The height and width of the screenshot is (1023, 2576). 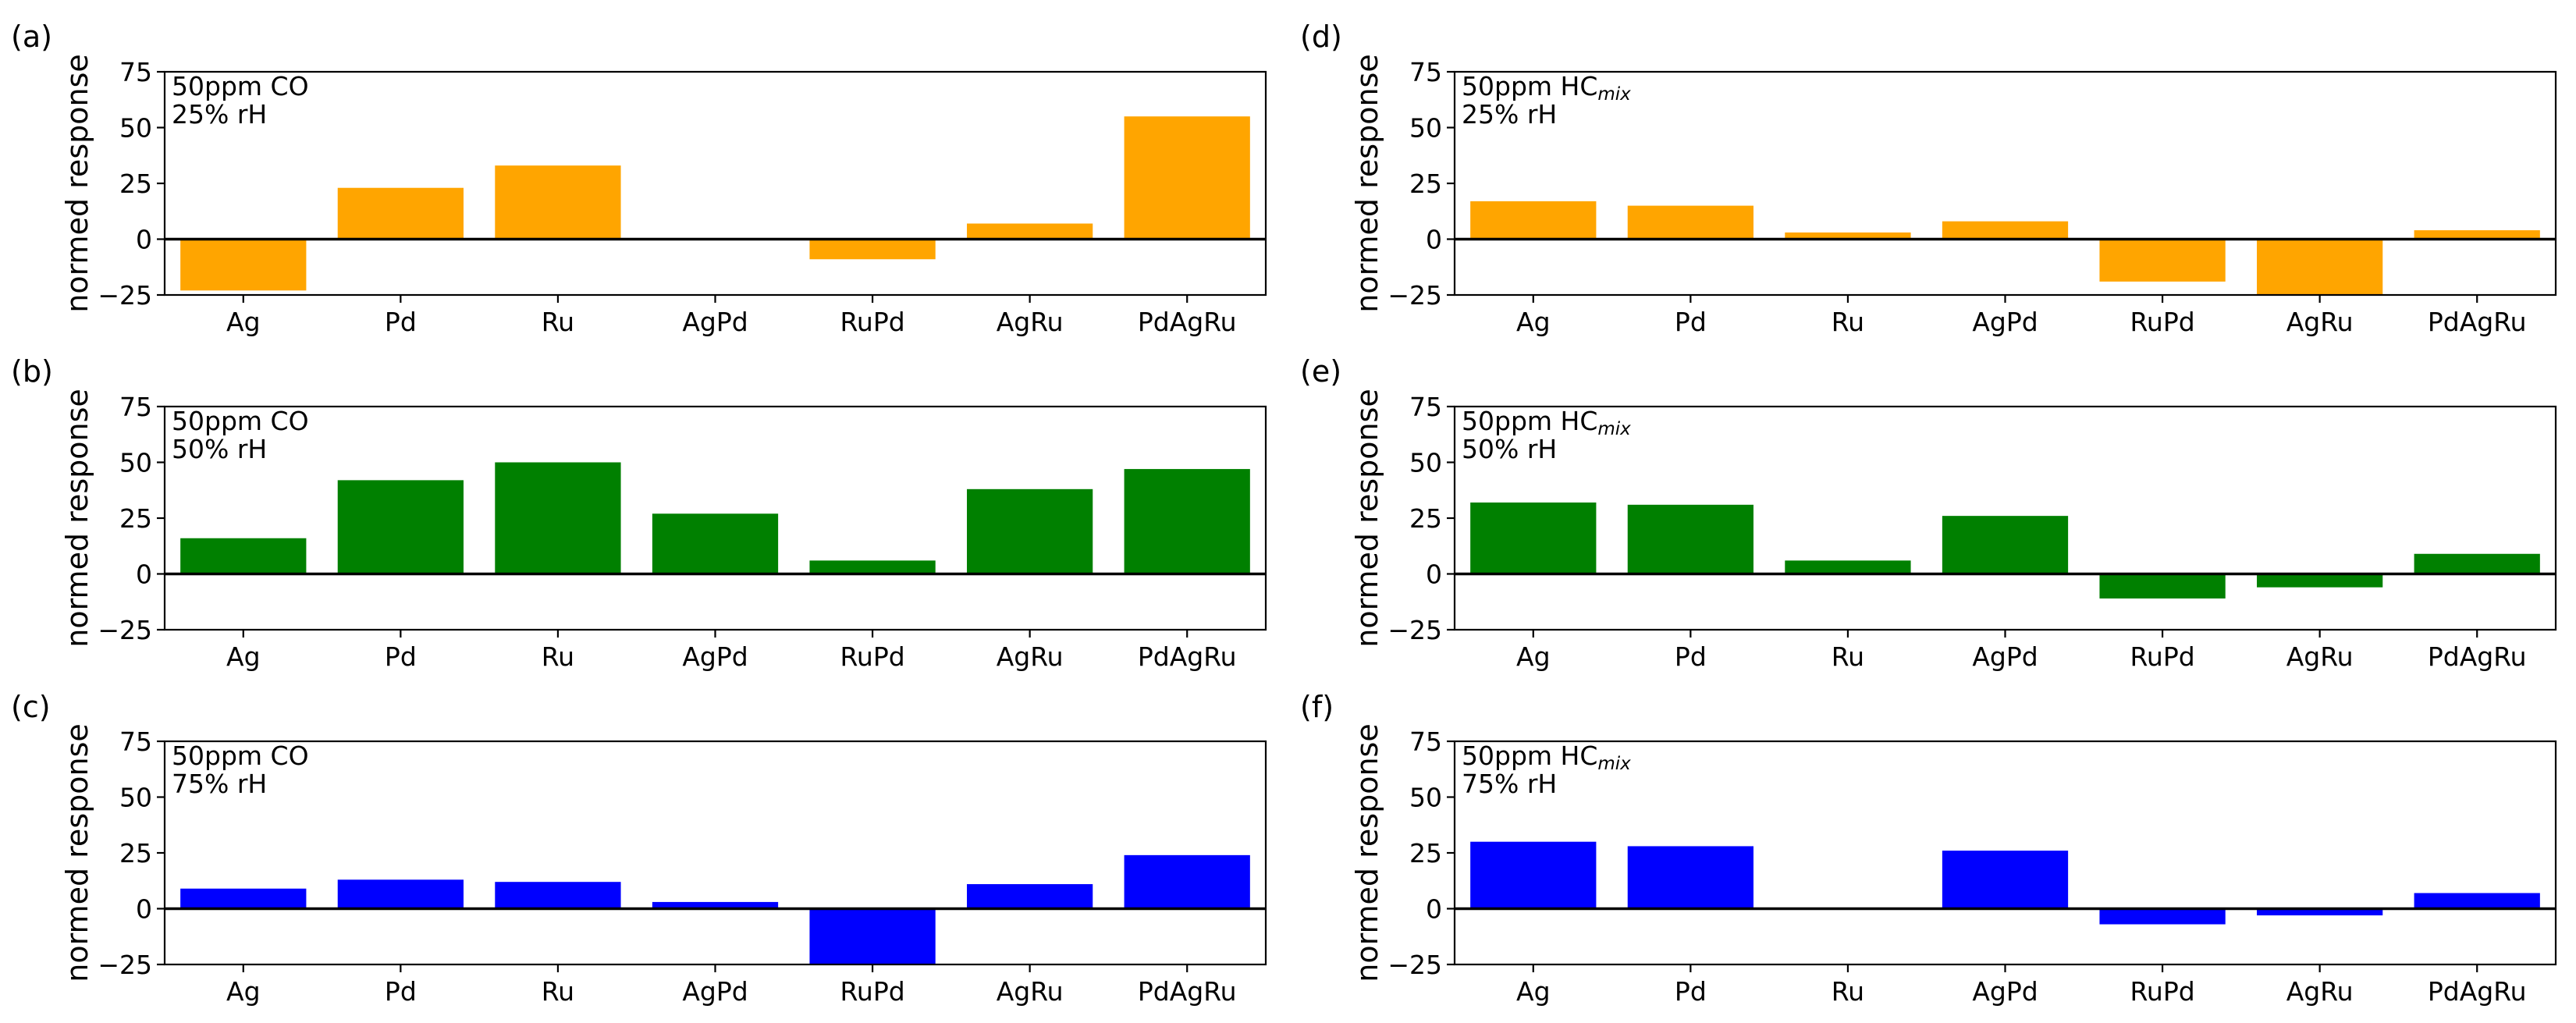 I want to click on panel-label: (b), so click(x=32, y=371).